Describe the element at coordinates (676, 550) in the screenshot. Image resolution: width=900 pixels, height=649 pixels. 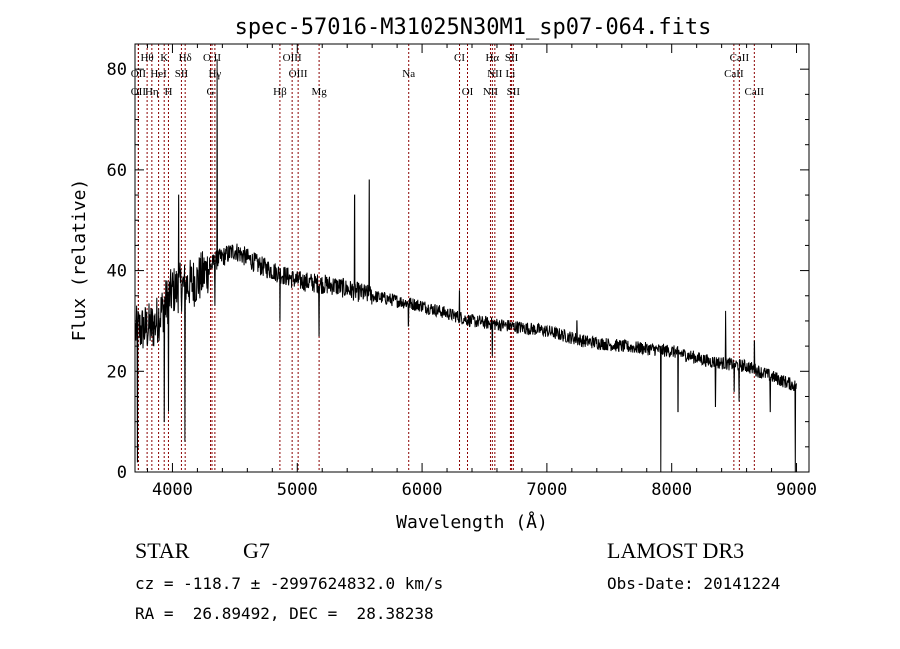
I see `survey-name: LAMOST DR3` at that location.